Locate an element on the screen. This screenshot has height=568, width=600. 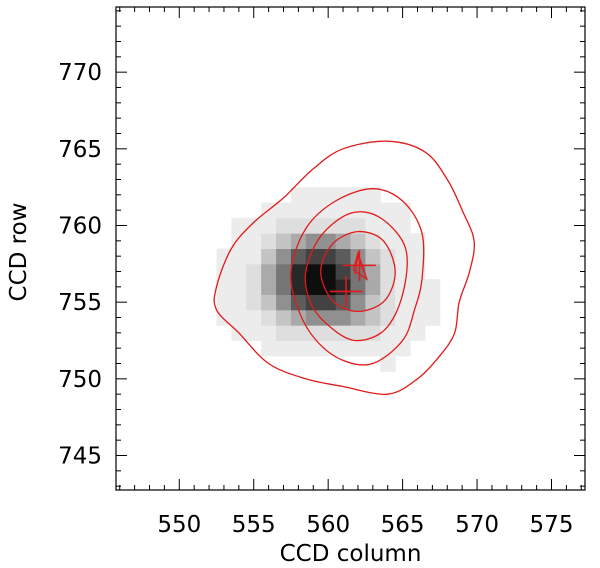
x-tick-label: 560 is located at coordinates (328, 525).